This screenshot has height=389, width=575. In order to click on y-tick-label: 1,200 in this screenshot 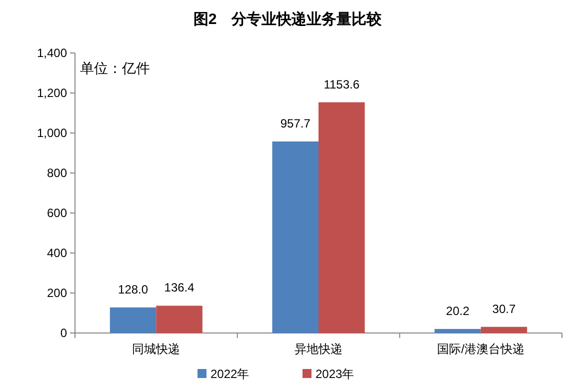, I will do `click(52, 93)`.